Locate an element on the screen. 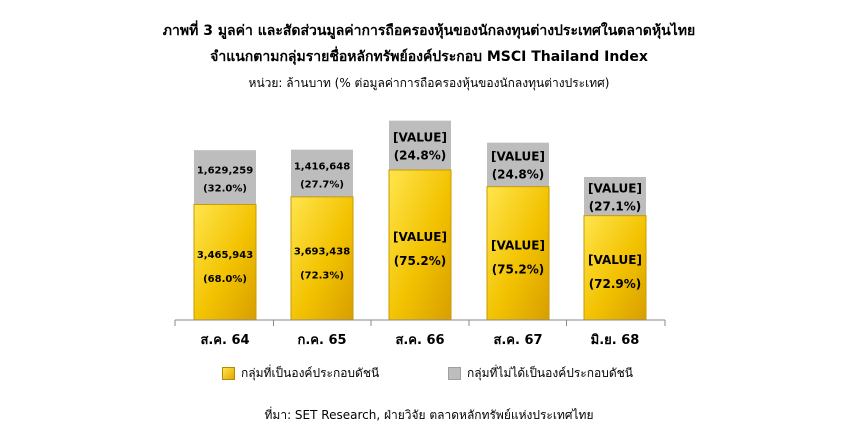 Image resolution: width=858 pixels, height=439 pixels. data-label-non-constituent-2: [VALUE] is located at coordinates (420, 137).